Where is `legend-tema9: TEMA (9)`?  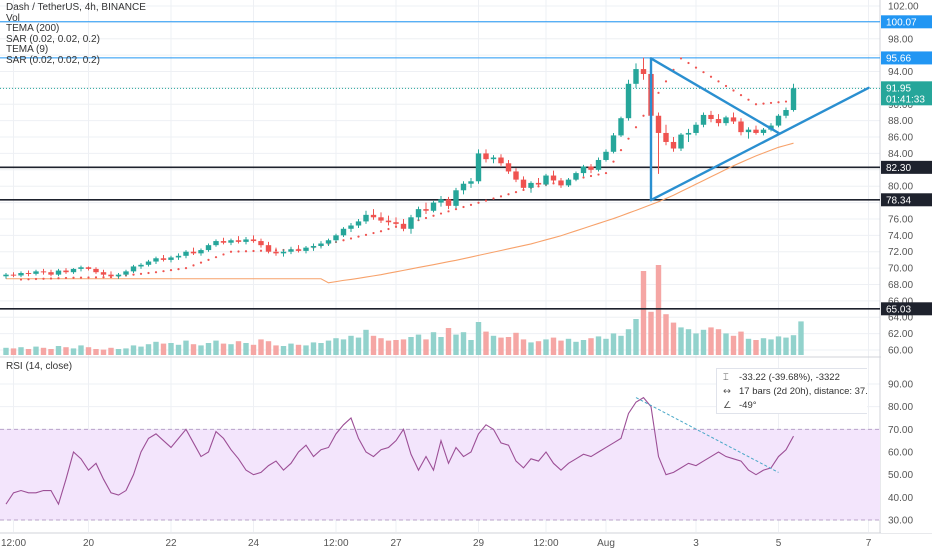 legend-tema9: TEMA (9) is located at coordinates (27, 49).